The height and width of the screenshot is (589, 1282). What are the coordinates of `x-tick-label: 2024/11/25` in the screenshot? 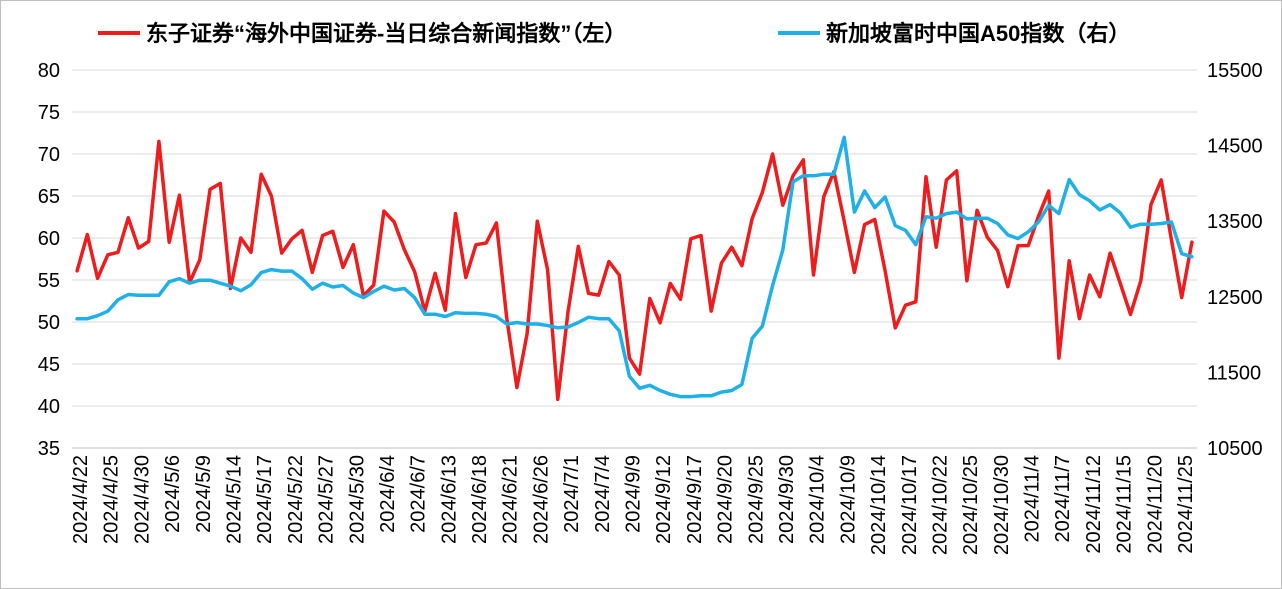 It's located at (1186, 504).